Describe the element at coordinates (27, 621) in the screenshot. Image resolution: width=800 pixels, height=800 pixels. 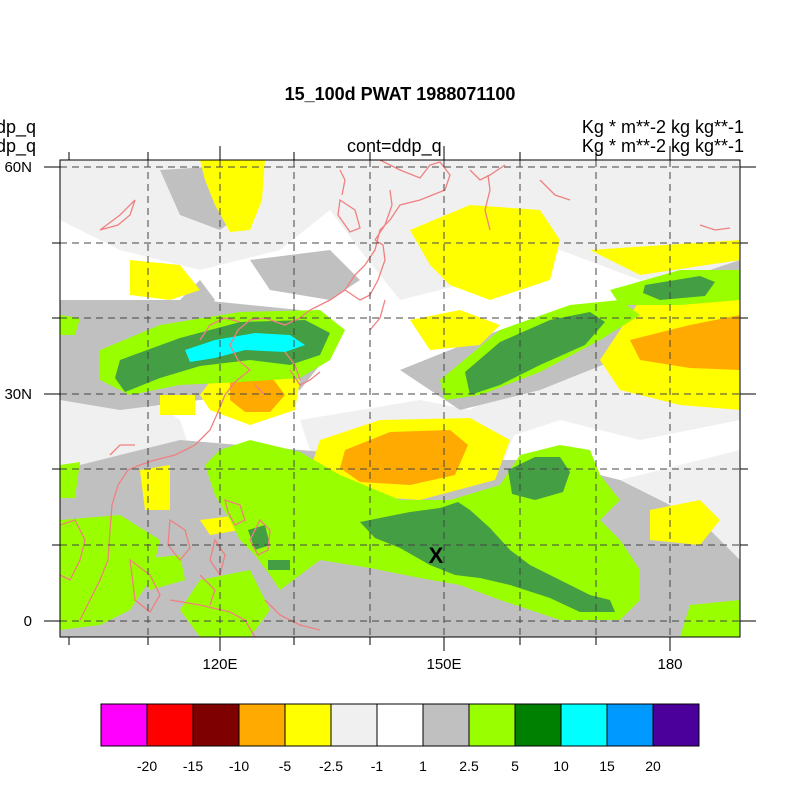
I see `y-axis-label: 0` at that location.